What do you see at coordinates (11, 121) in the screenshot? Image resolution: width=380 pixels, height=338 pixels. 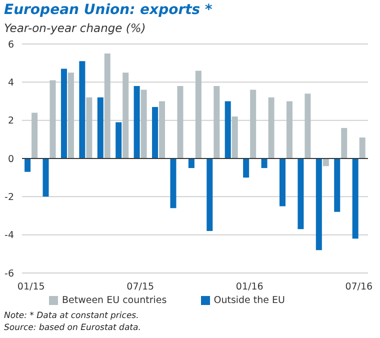 I see `y-tick-label: 2` at bounding box center [11, 121].